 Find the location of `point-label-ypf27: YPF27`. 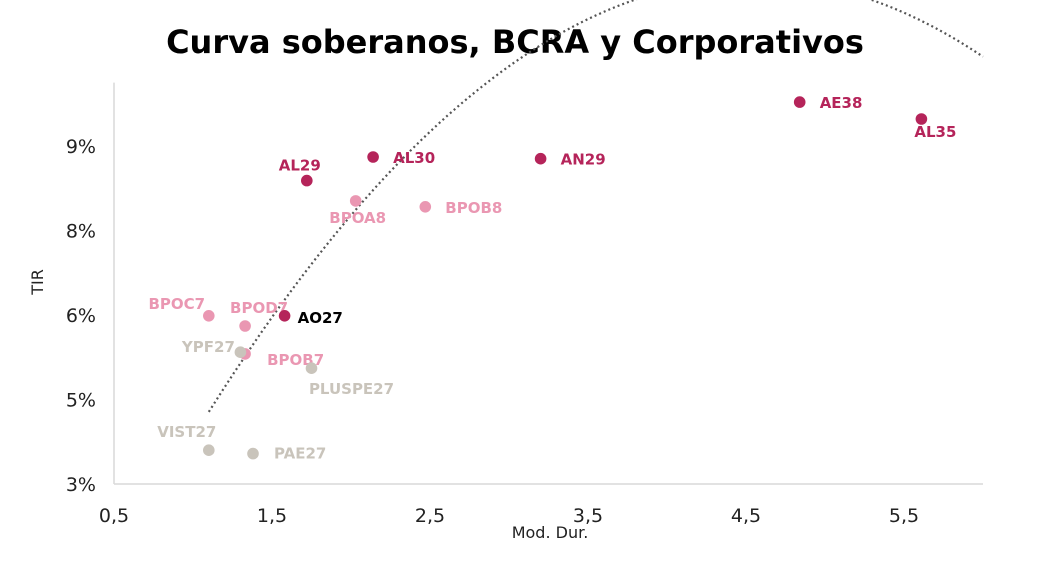

point-label-ypf27: YPF27 is located at coordinates (208, 347).